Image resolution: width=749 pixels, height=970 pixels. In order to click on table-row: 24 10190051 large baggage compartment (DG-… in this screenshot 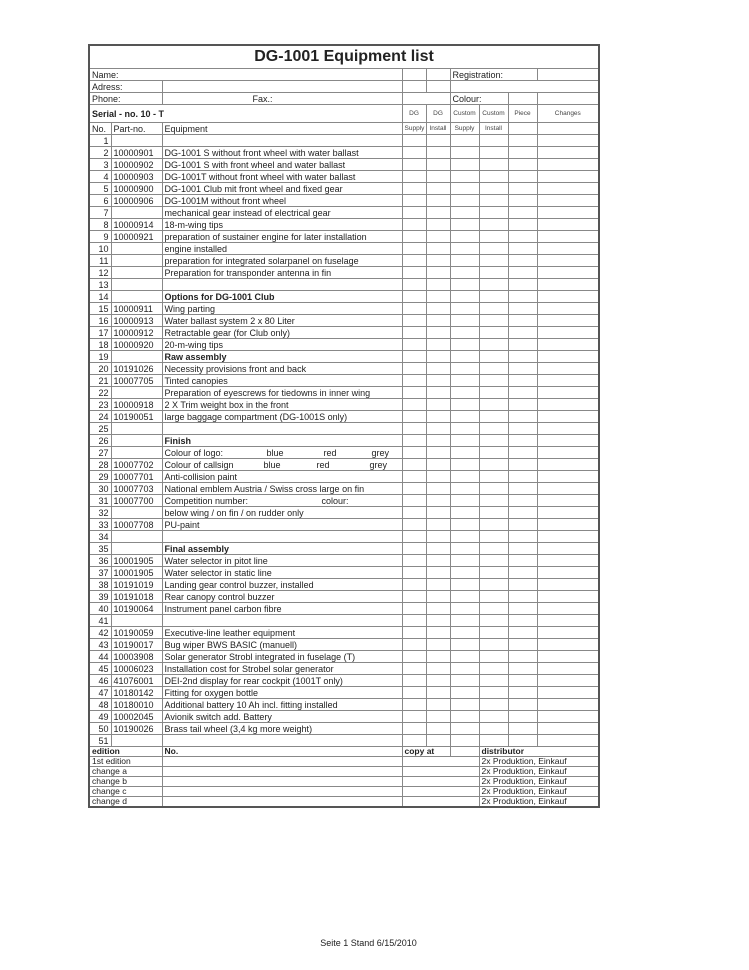, I will do `click(344, 416)`.